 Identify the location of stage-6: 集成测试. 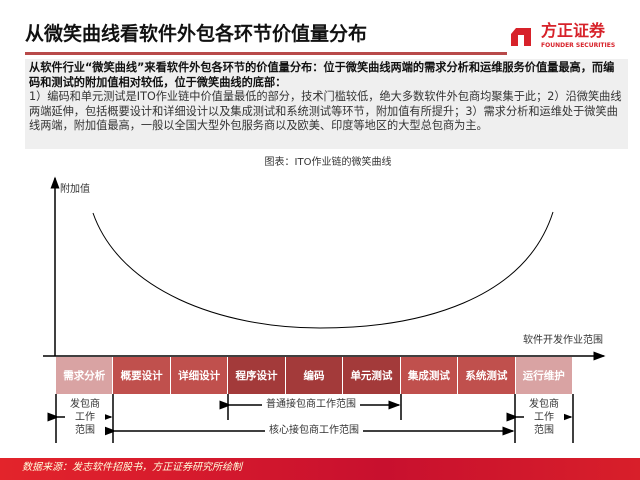
(429, 375).